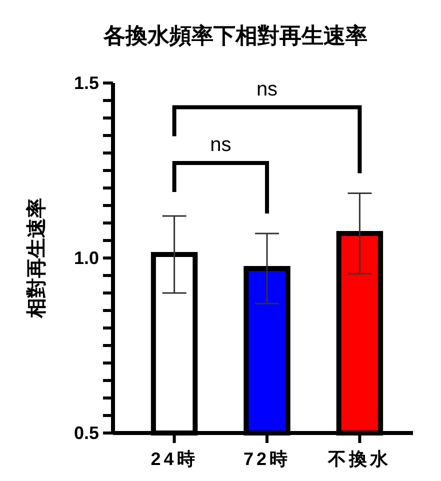 The image size is (441, 481). What do you see at coordinates (235, 35) in the screenshot?
I see `chart-title: 各換水頻率下相對再生速率` at bounding box center [235, 35].